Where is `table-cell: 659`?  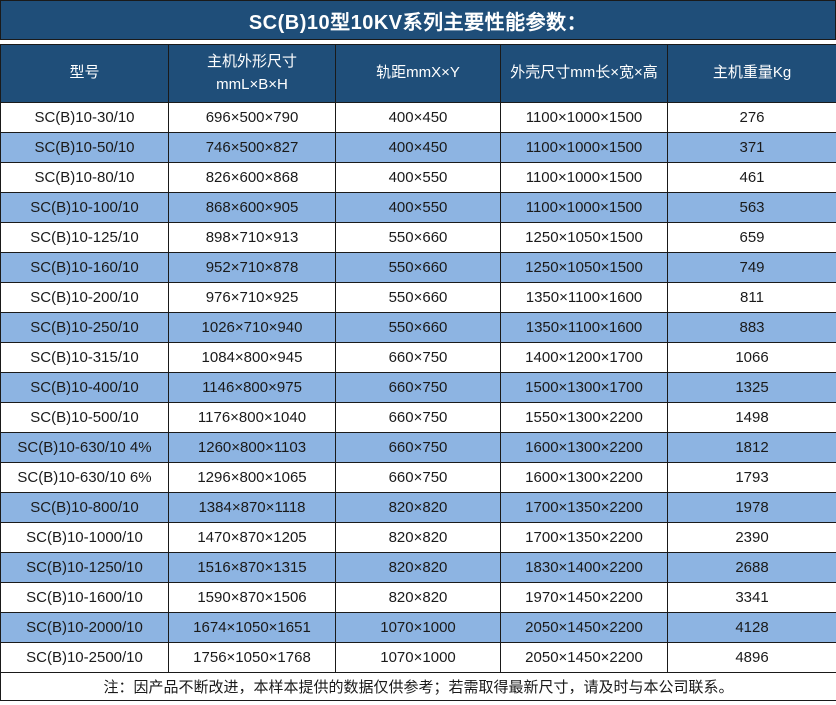 table-cell: 659 is located at coordinates (751, 237).